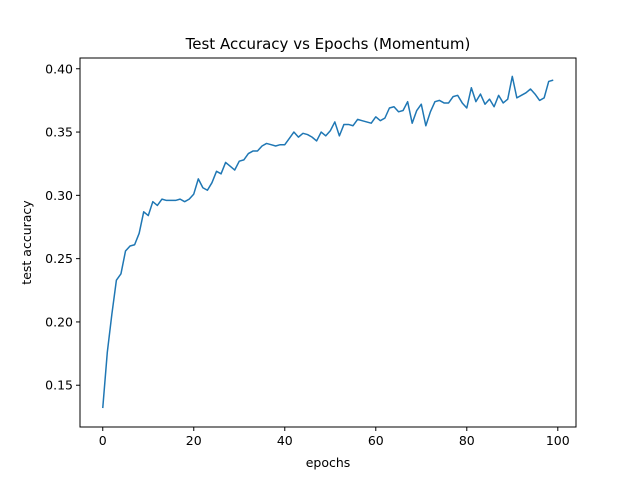 The image size is (640, 480). Describe the element at coordinates (62, 227) in the screenshot. I see `y-axis: 0.15 0.20 0.25 0.30 0.35 0.40` at that location.